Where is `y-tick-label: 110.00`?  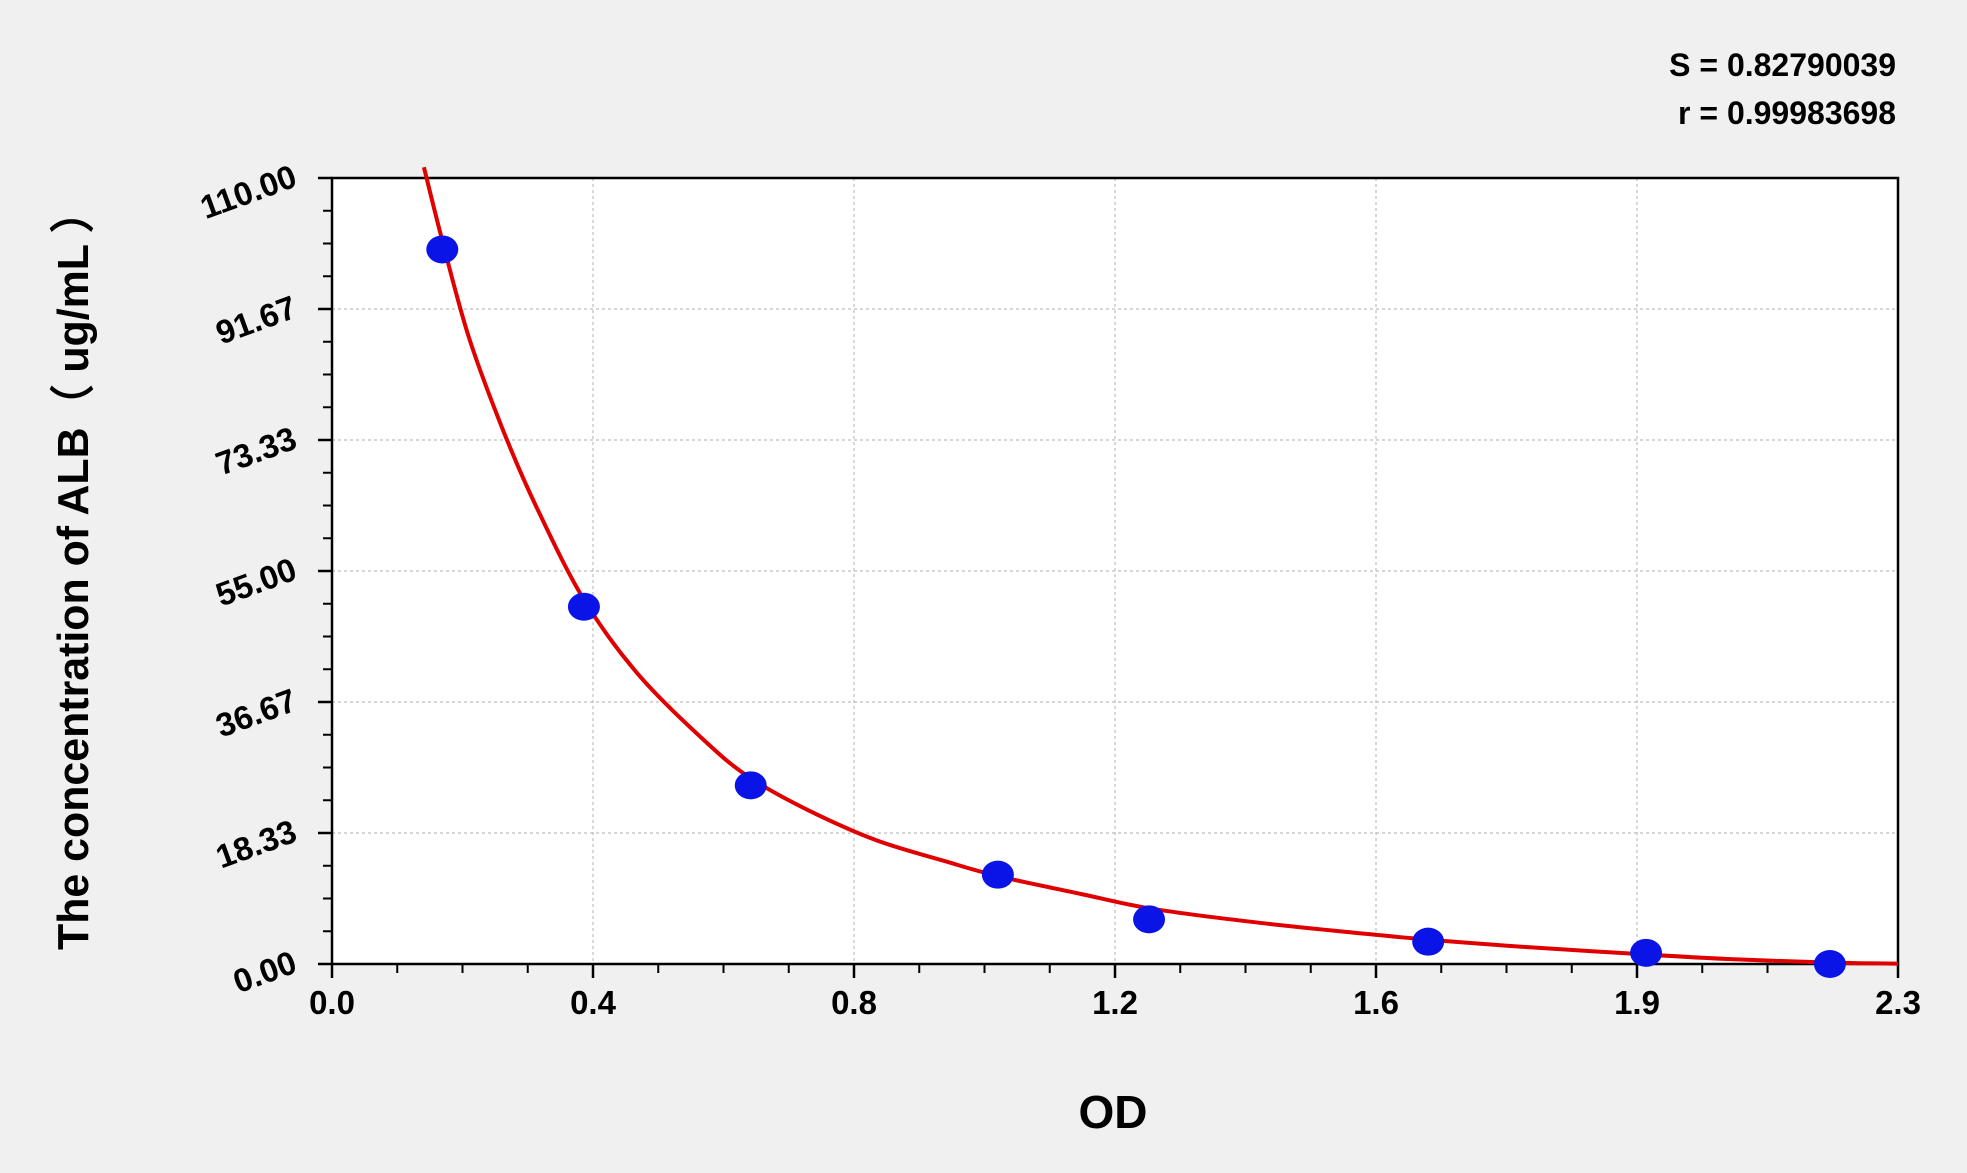 y-tick-label: 110.00 is located at coordinates (248, 191).